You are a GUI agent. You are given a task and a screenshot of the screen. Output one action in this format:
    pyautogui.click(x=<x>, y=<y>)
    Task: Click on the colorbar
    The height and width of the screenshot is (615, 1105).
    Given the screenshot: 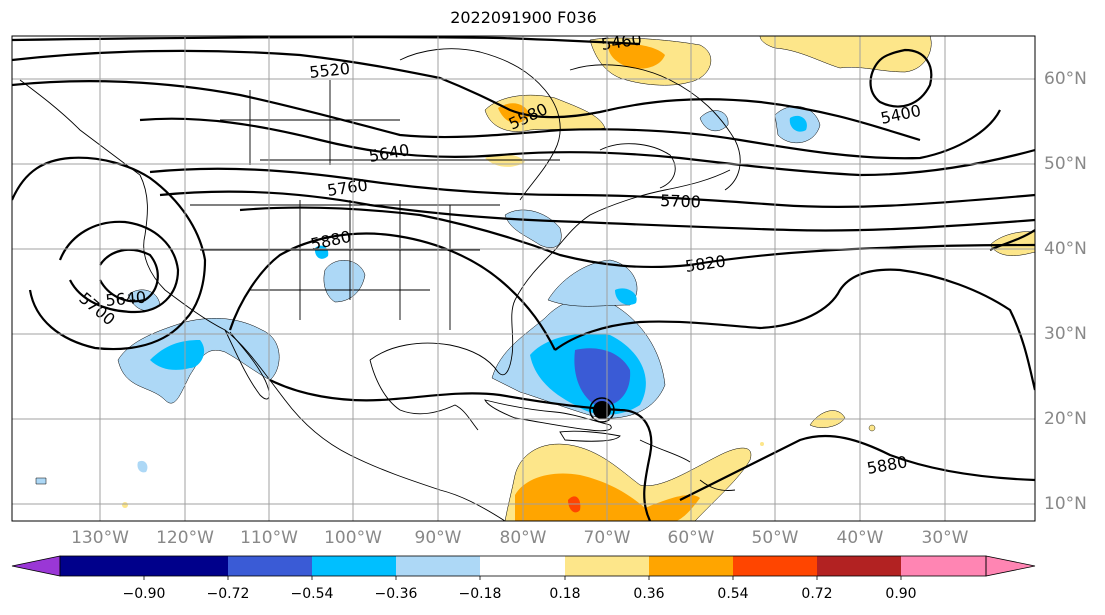 What is the action you would take?
    pyautogui.click(x=523, y=567)
    